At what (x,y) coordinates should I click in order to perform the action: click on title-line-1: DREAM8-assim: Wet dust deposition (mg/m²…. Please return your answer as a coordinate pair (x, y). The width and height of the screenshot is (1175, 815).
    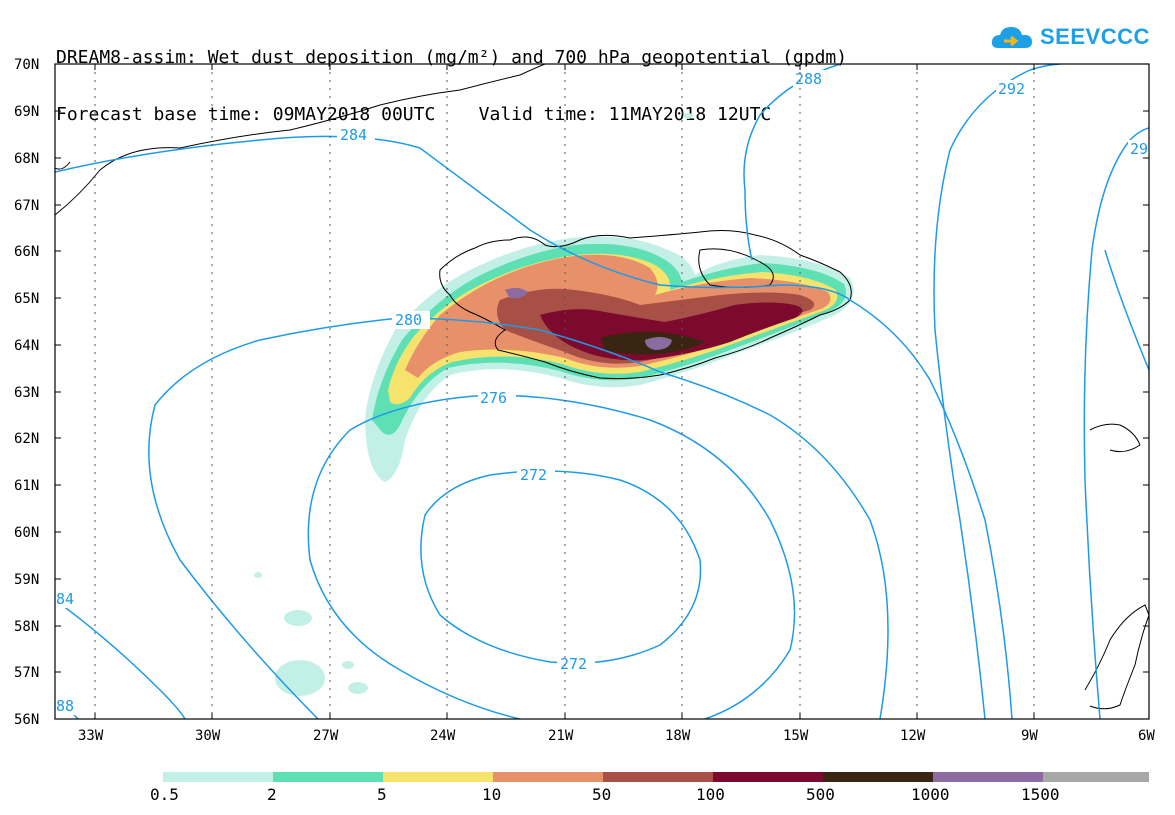
    Looking at the image, I should click on (452, 57).